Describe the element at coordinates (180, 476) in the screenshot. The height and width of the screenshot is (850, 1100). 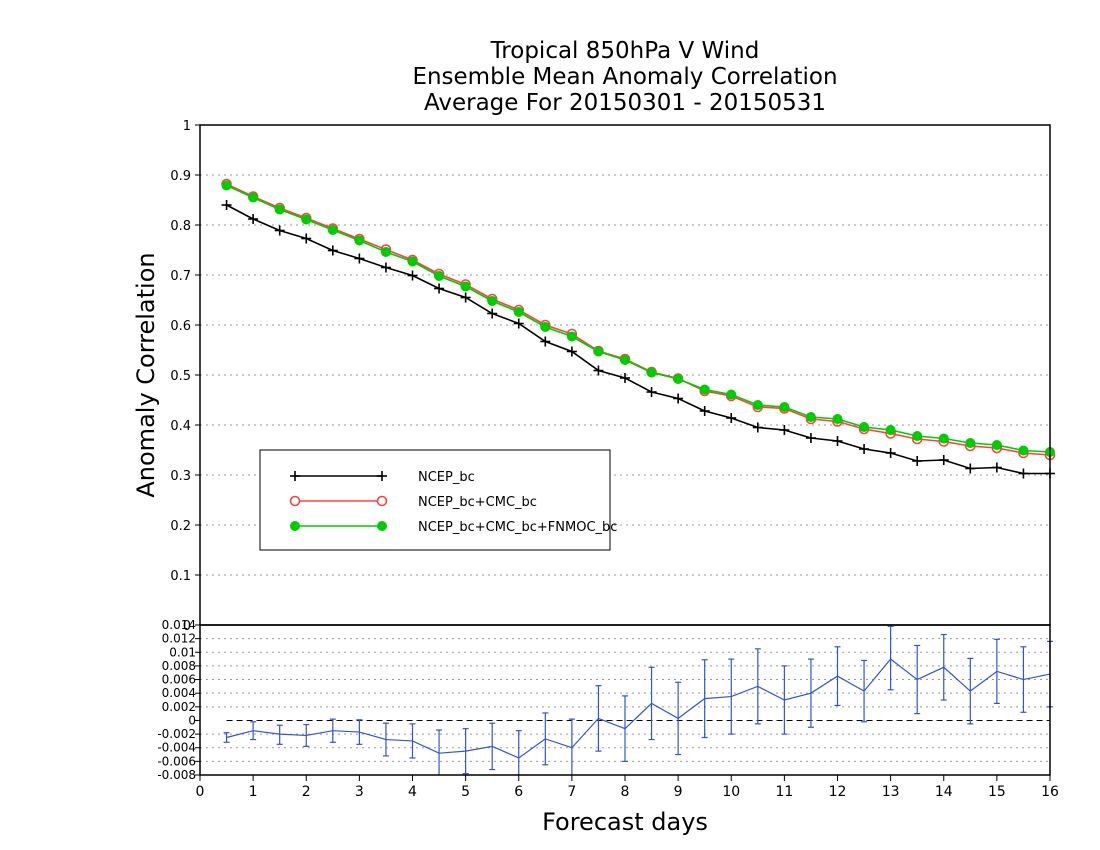
I see `y-tick-label: 0.3` at that location.